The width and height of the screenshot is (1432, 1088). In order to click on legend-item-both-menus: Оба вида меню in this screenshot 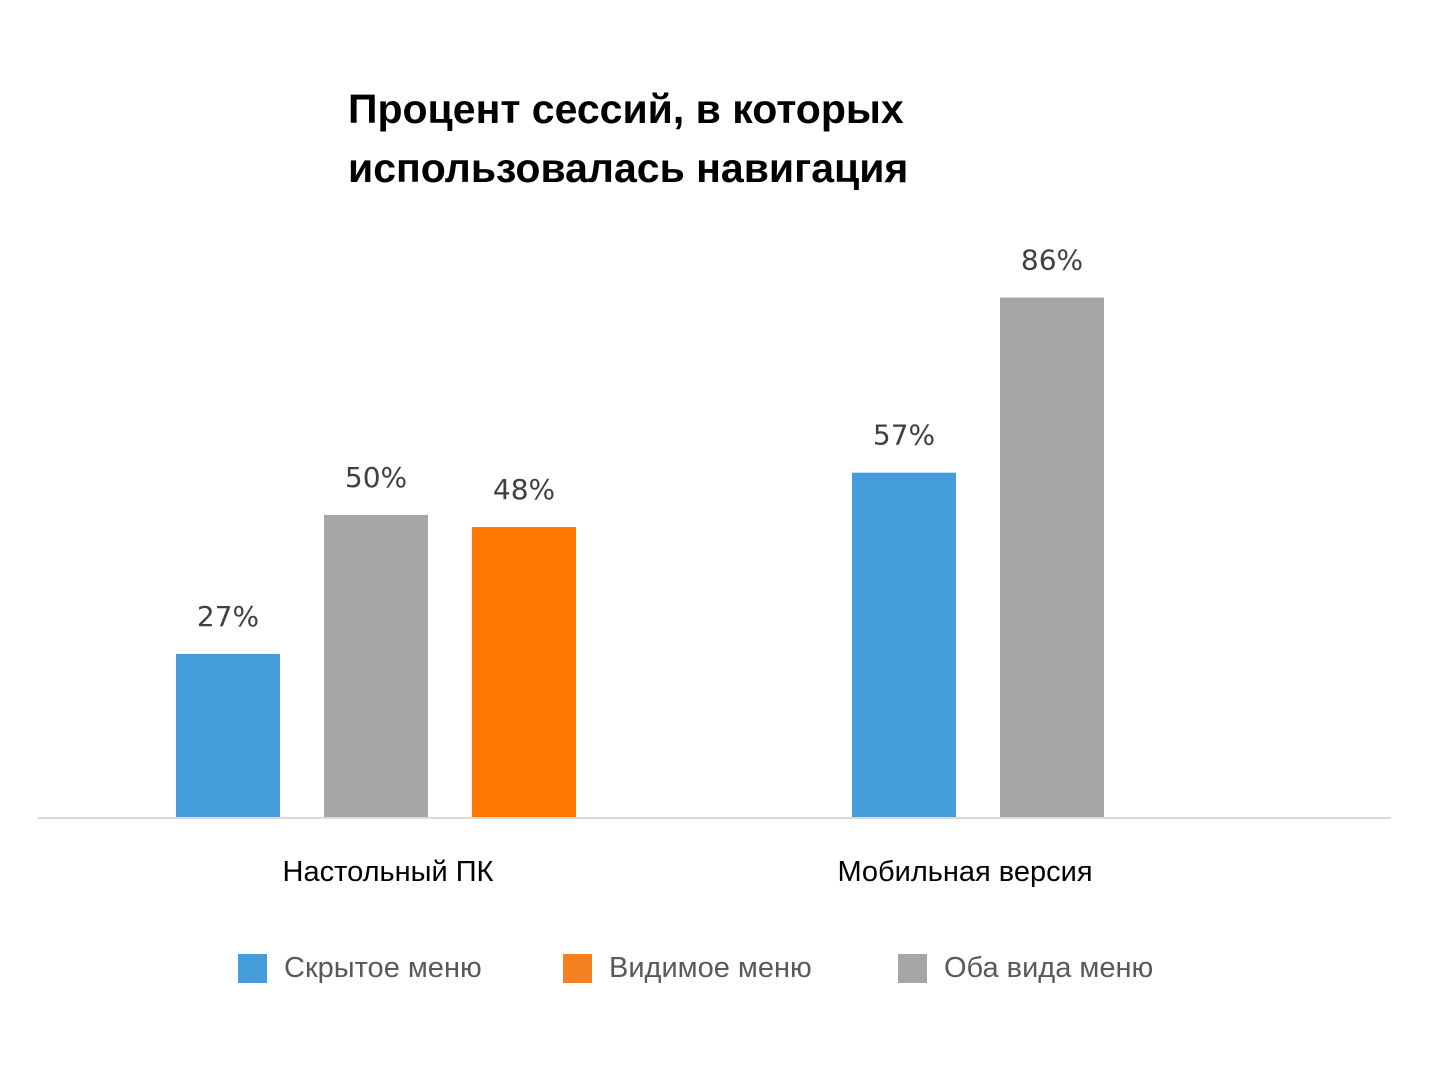, I will do `click(1025, 968)`.